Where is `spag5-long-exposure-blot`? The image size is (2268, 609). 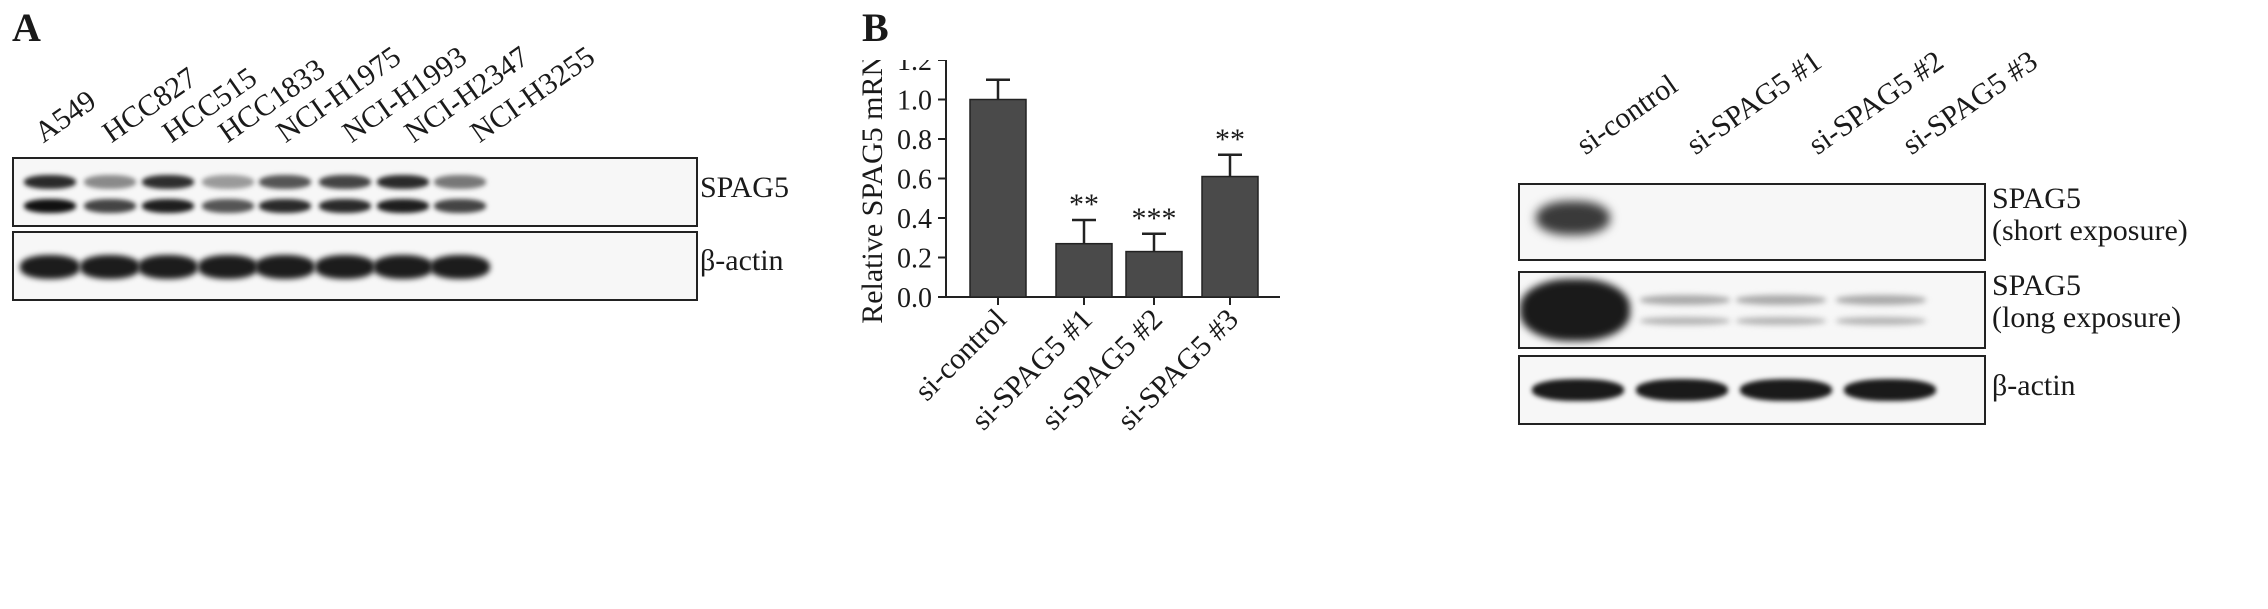 spag5-long-exposure-blot is located at coordinates (1752, 310).